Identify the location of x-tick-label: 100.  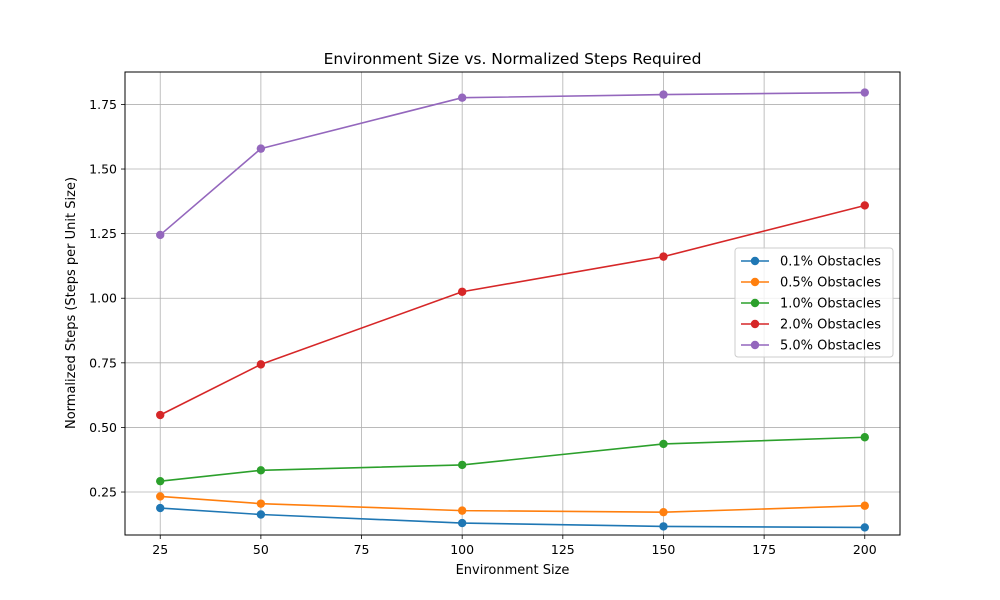
(462, 549).